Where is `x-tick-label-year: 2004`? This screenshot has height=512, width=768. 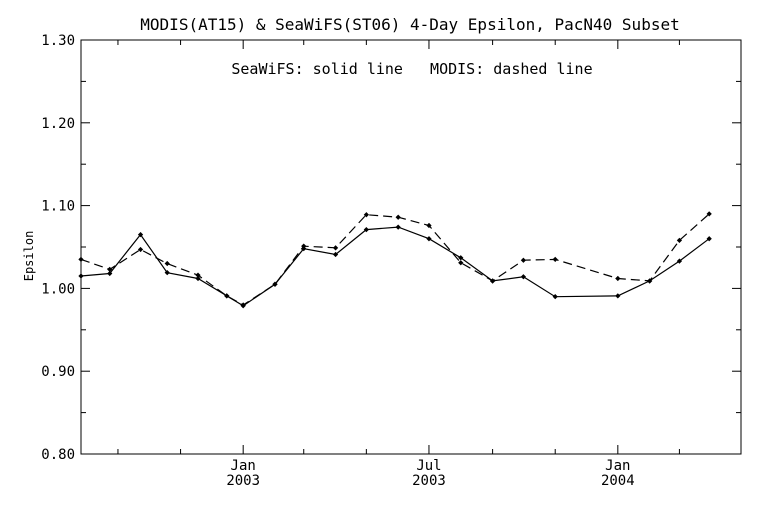 x-tick-label-year: 2004 is located at coordinates (618, 481).